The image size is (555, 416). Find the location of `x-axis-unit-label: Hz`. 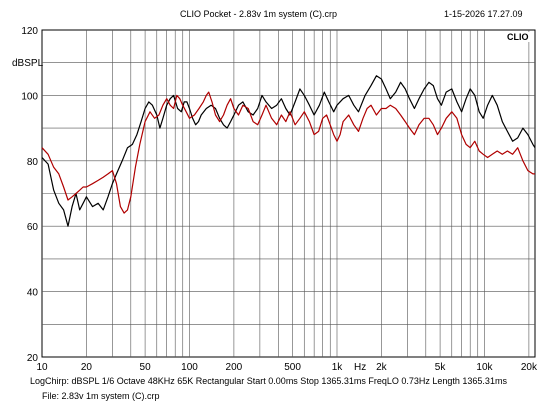

x-axis-unit-label: Hz is located at coordinates (360, 367).